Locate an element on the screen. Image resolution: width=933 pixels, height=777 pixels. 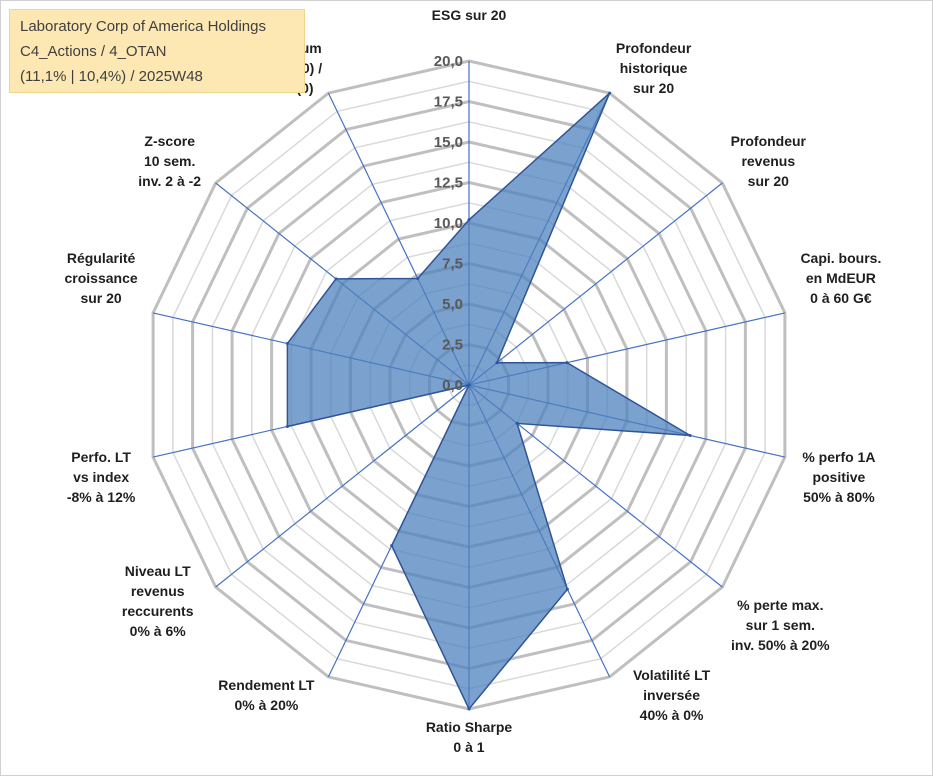
axis-label: en MdEUR is located at coordinates (841, 278).